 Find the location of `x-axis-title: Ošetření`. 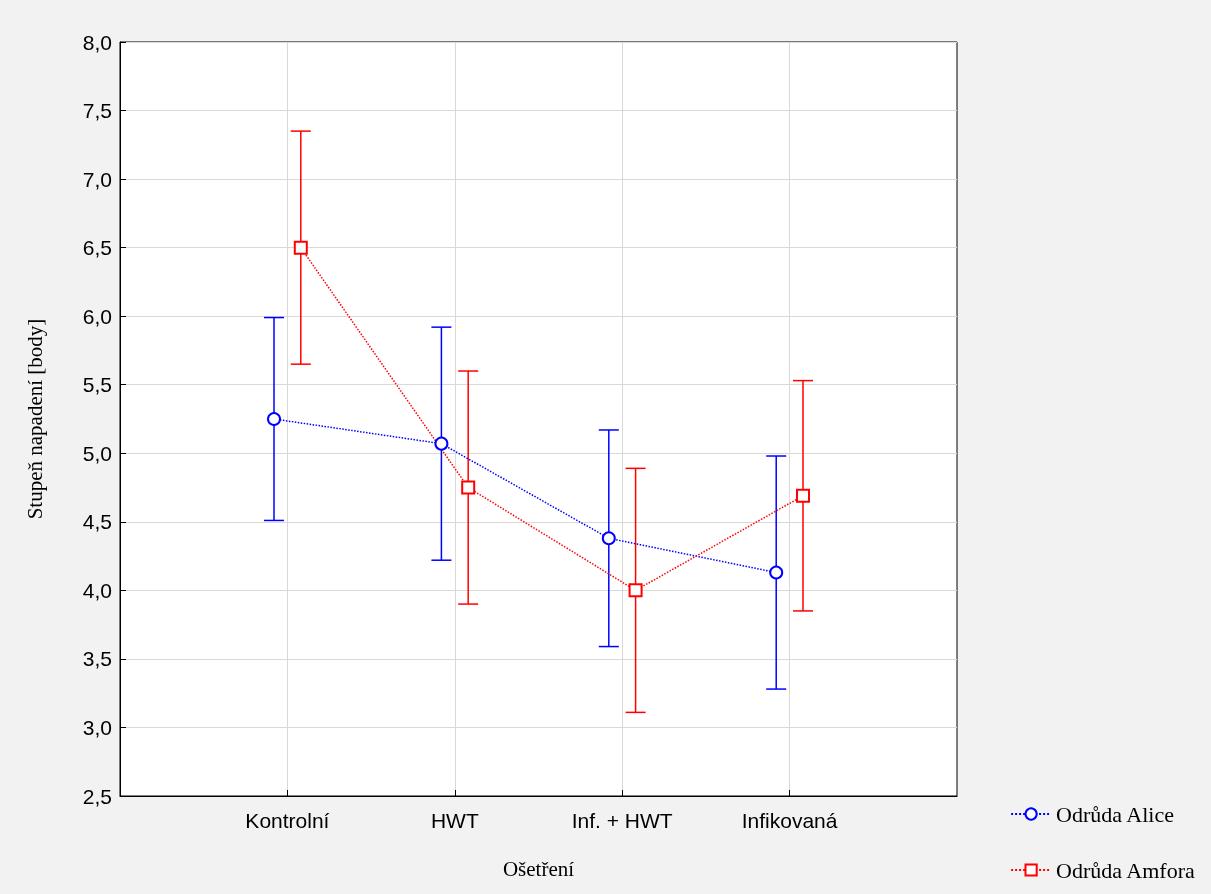

x-axis-title: Ošetření is located at coordinates (538, 868).